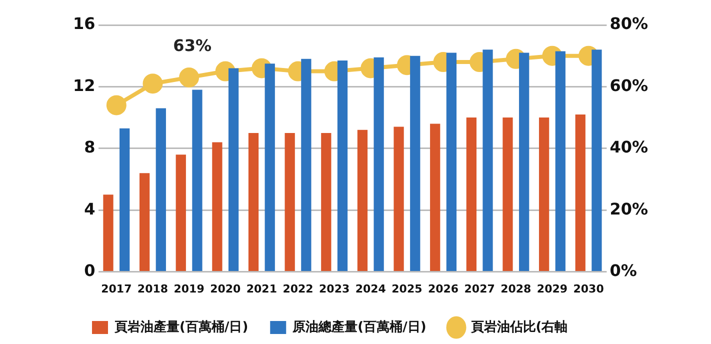 The width and height of the screenshot is (711, 344). I want to click on y-tick-label: 12, so click(84, 85).